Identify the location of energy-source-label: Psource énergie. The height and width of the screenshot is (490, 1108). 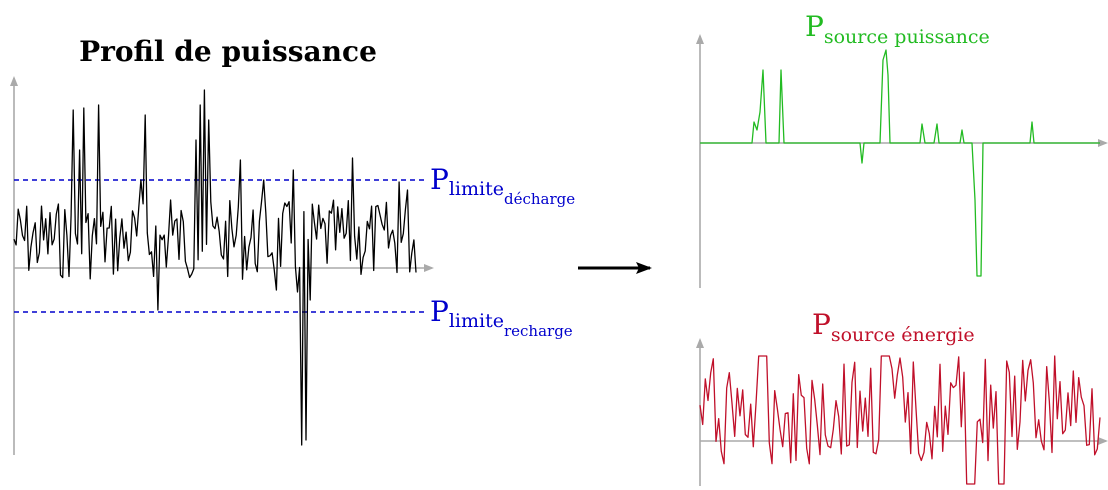
(893, 327).